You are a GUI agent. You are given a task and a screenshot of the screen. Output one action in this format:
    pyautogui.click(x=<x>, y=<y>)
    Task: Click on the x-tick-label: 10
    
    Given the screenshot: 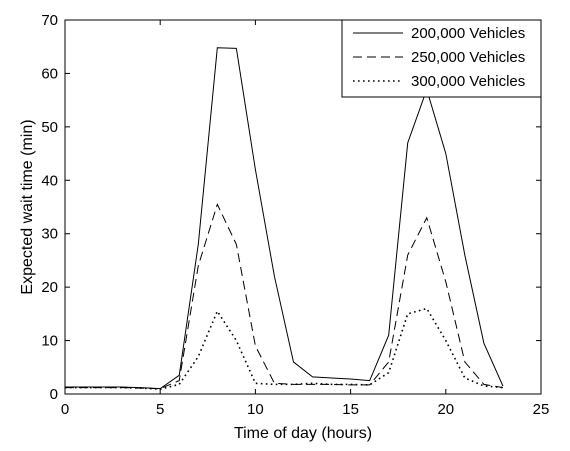 What is the action you would take?
    pyautogui.click(x=255, y=409)
    